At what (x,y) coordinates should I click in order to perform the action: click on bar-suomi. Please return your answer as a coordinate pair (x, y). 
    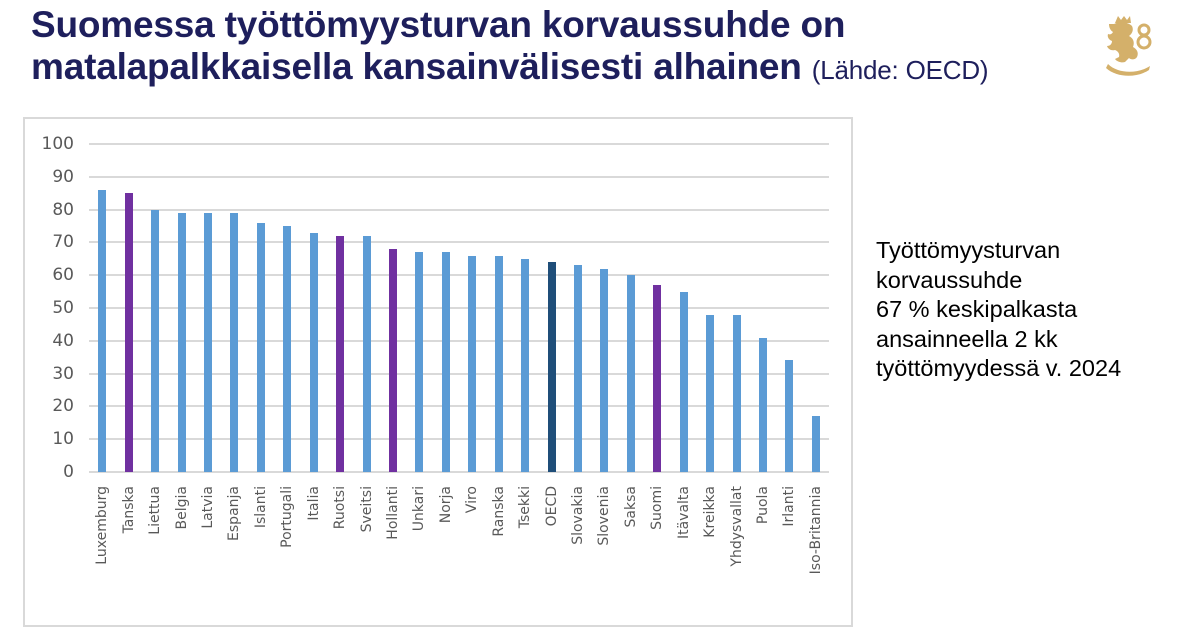
    Looking at the image, I should click on (657, 378).